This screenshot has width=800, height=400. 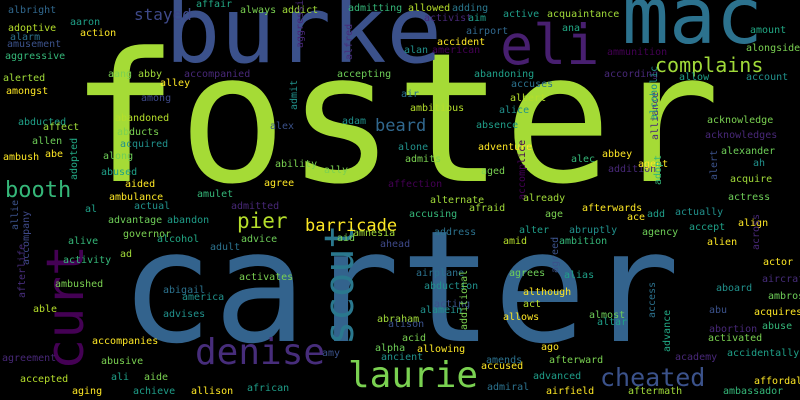 I want to click on word-63: affect, so click(x=61, y=127).